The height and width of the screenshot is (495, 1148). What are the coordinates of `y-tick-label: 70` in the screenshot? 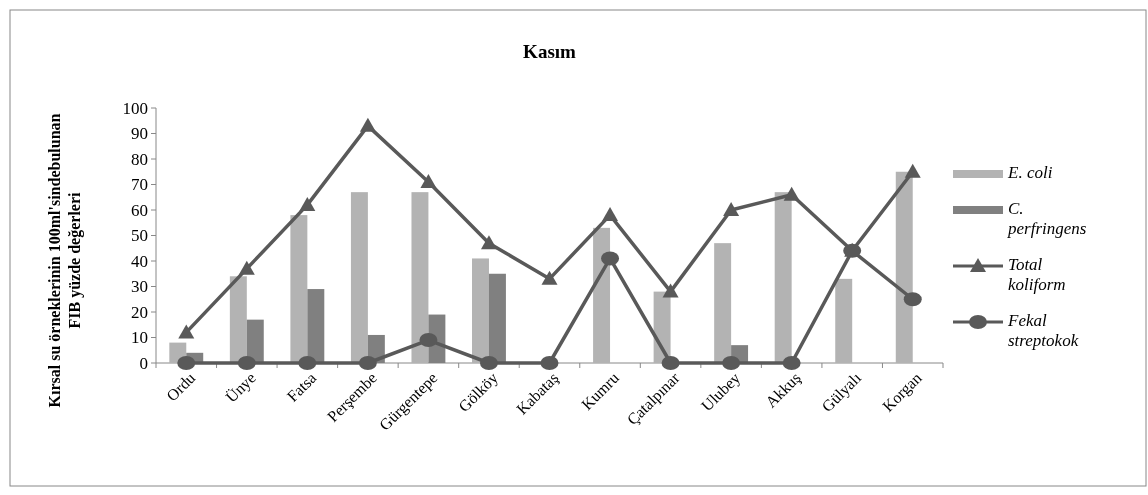 It's located at (139, 185).